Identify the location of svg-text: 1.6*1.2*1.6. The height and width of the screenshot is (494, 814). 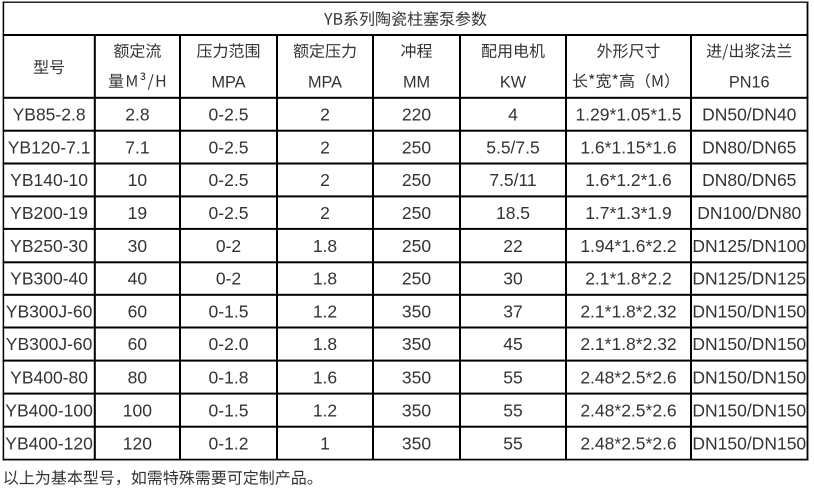
(628, 180).